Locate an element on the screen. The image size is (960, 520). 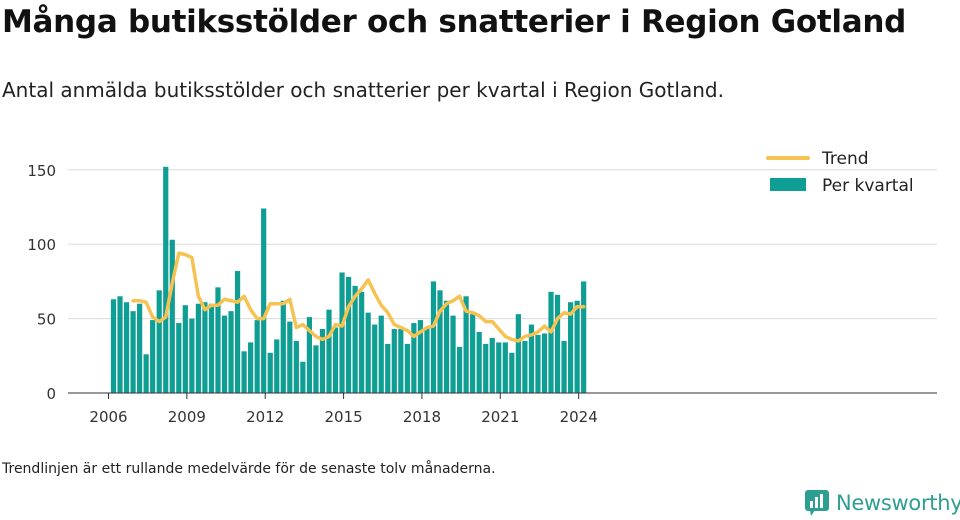
legend-bar-swatch is located at coordinates (788, 184).